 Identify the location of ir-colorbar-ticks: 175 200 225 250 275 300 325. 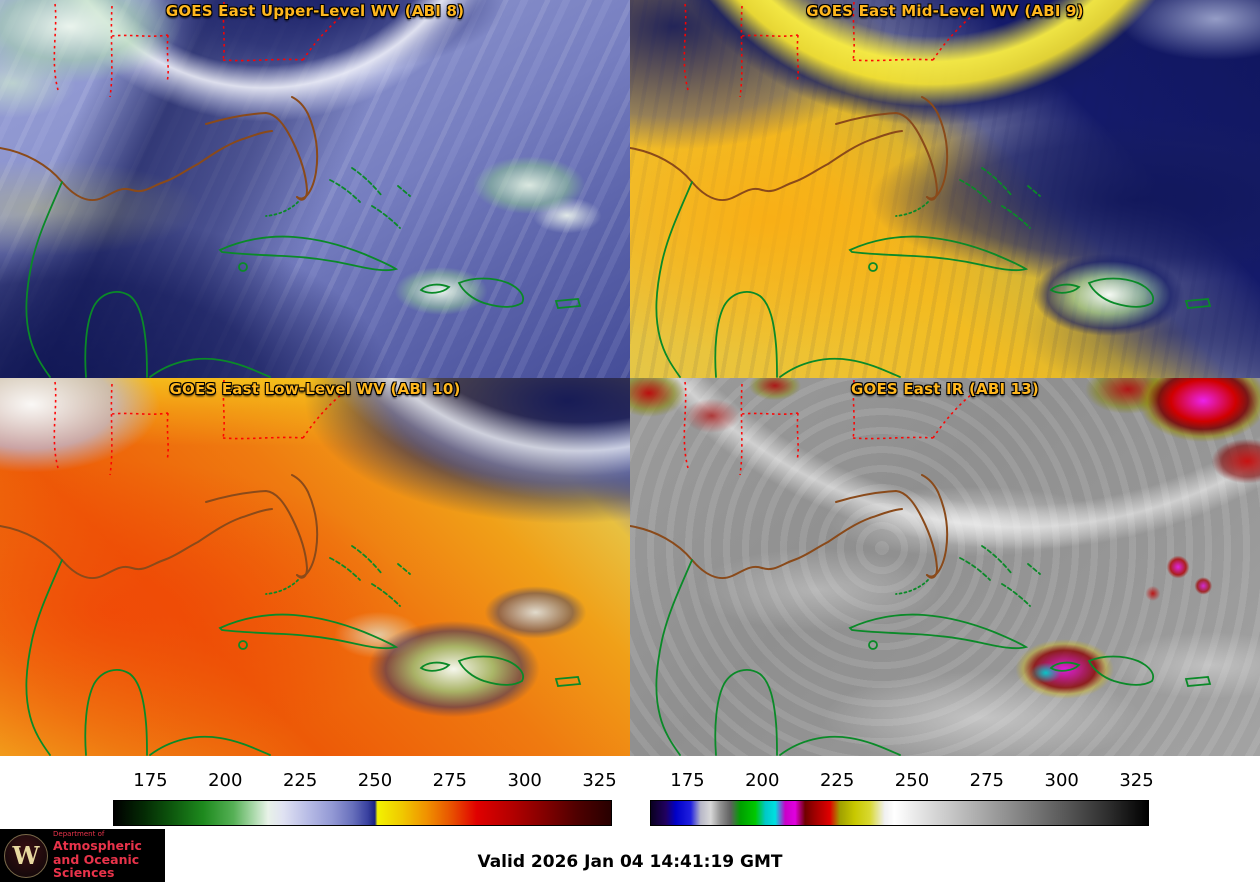
(901, 781).